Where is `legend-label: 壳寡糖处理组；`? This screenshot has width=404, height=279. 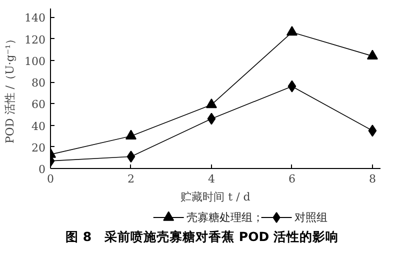 legend-label: 壳寡糖处理组； is located at coordinates (225, 217).